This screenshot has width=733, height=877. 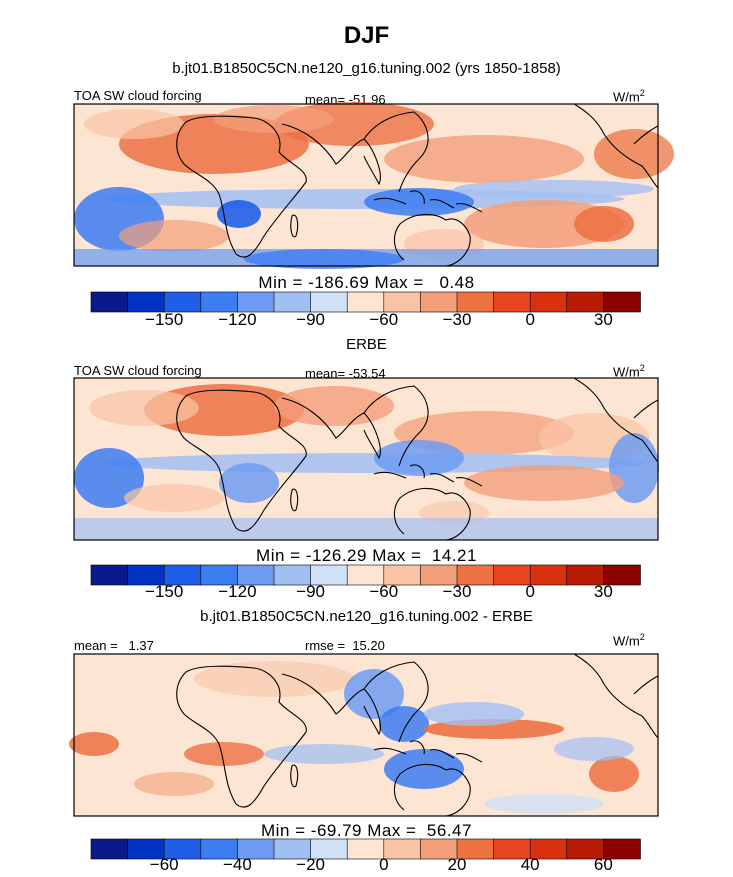 I want to click on colorbar-tick-label: −40, so click(x=237, y=864).